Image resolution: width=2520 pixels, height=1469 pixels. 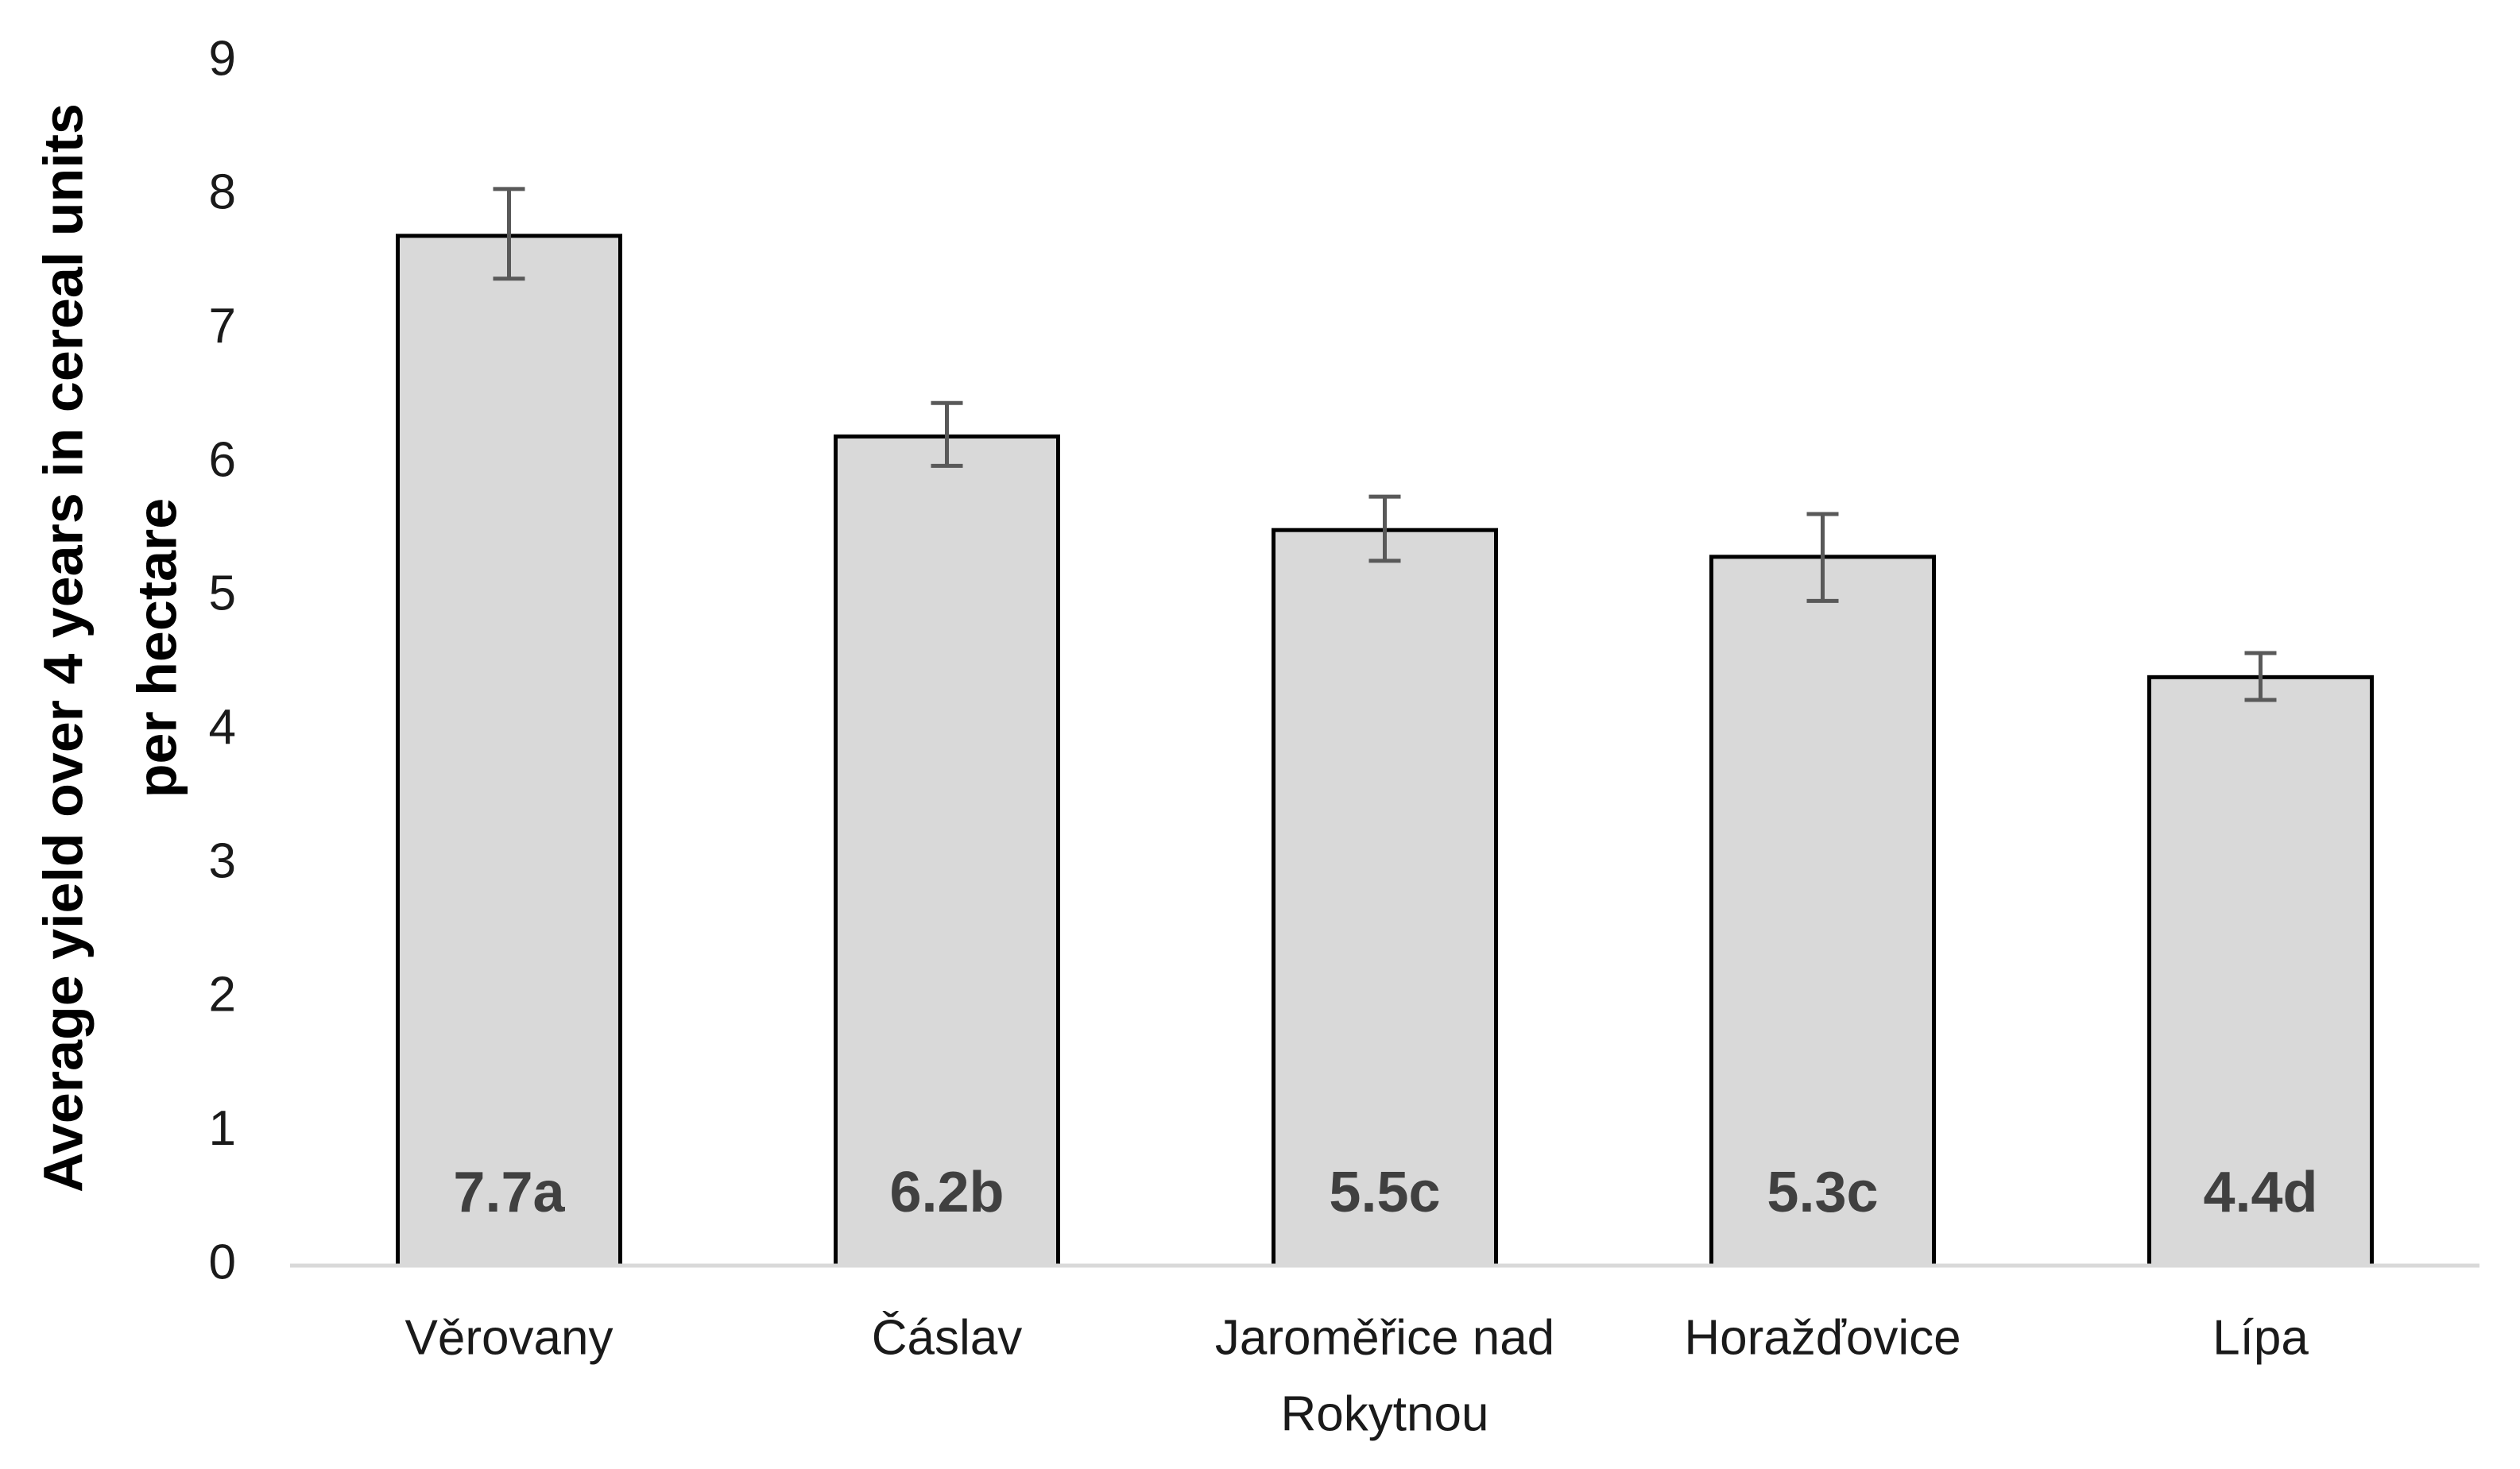 What do you see at coordinates (1822, 1337) in the screenshot?
I see `x-category-label: Horažďovice` at bounding box center [1822, 1337].